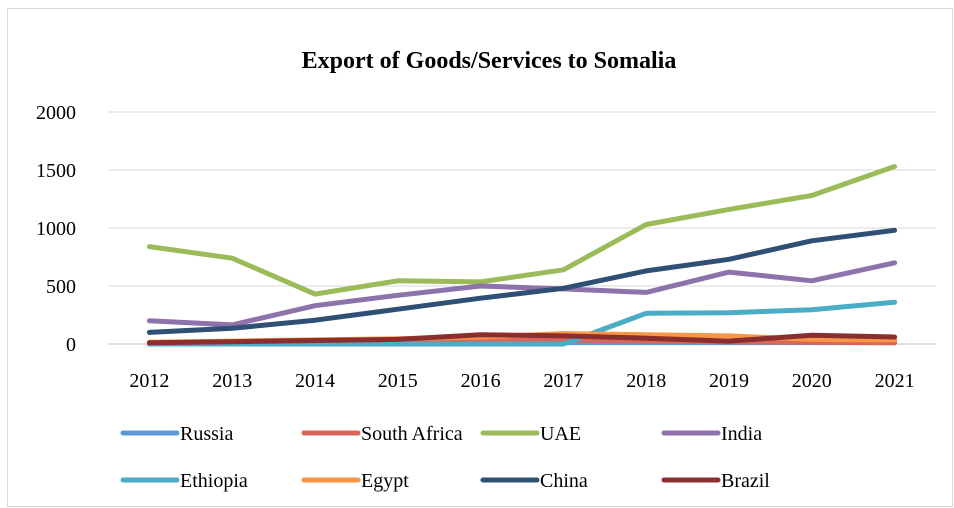 The image size is (954, 508). I want to click on legend-label: China, so click(564, 481).